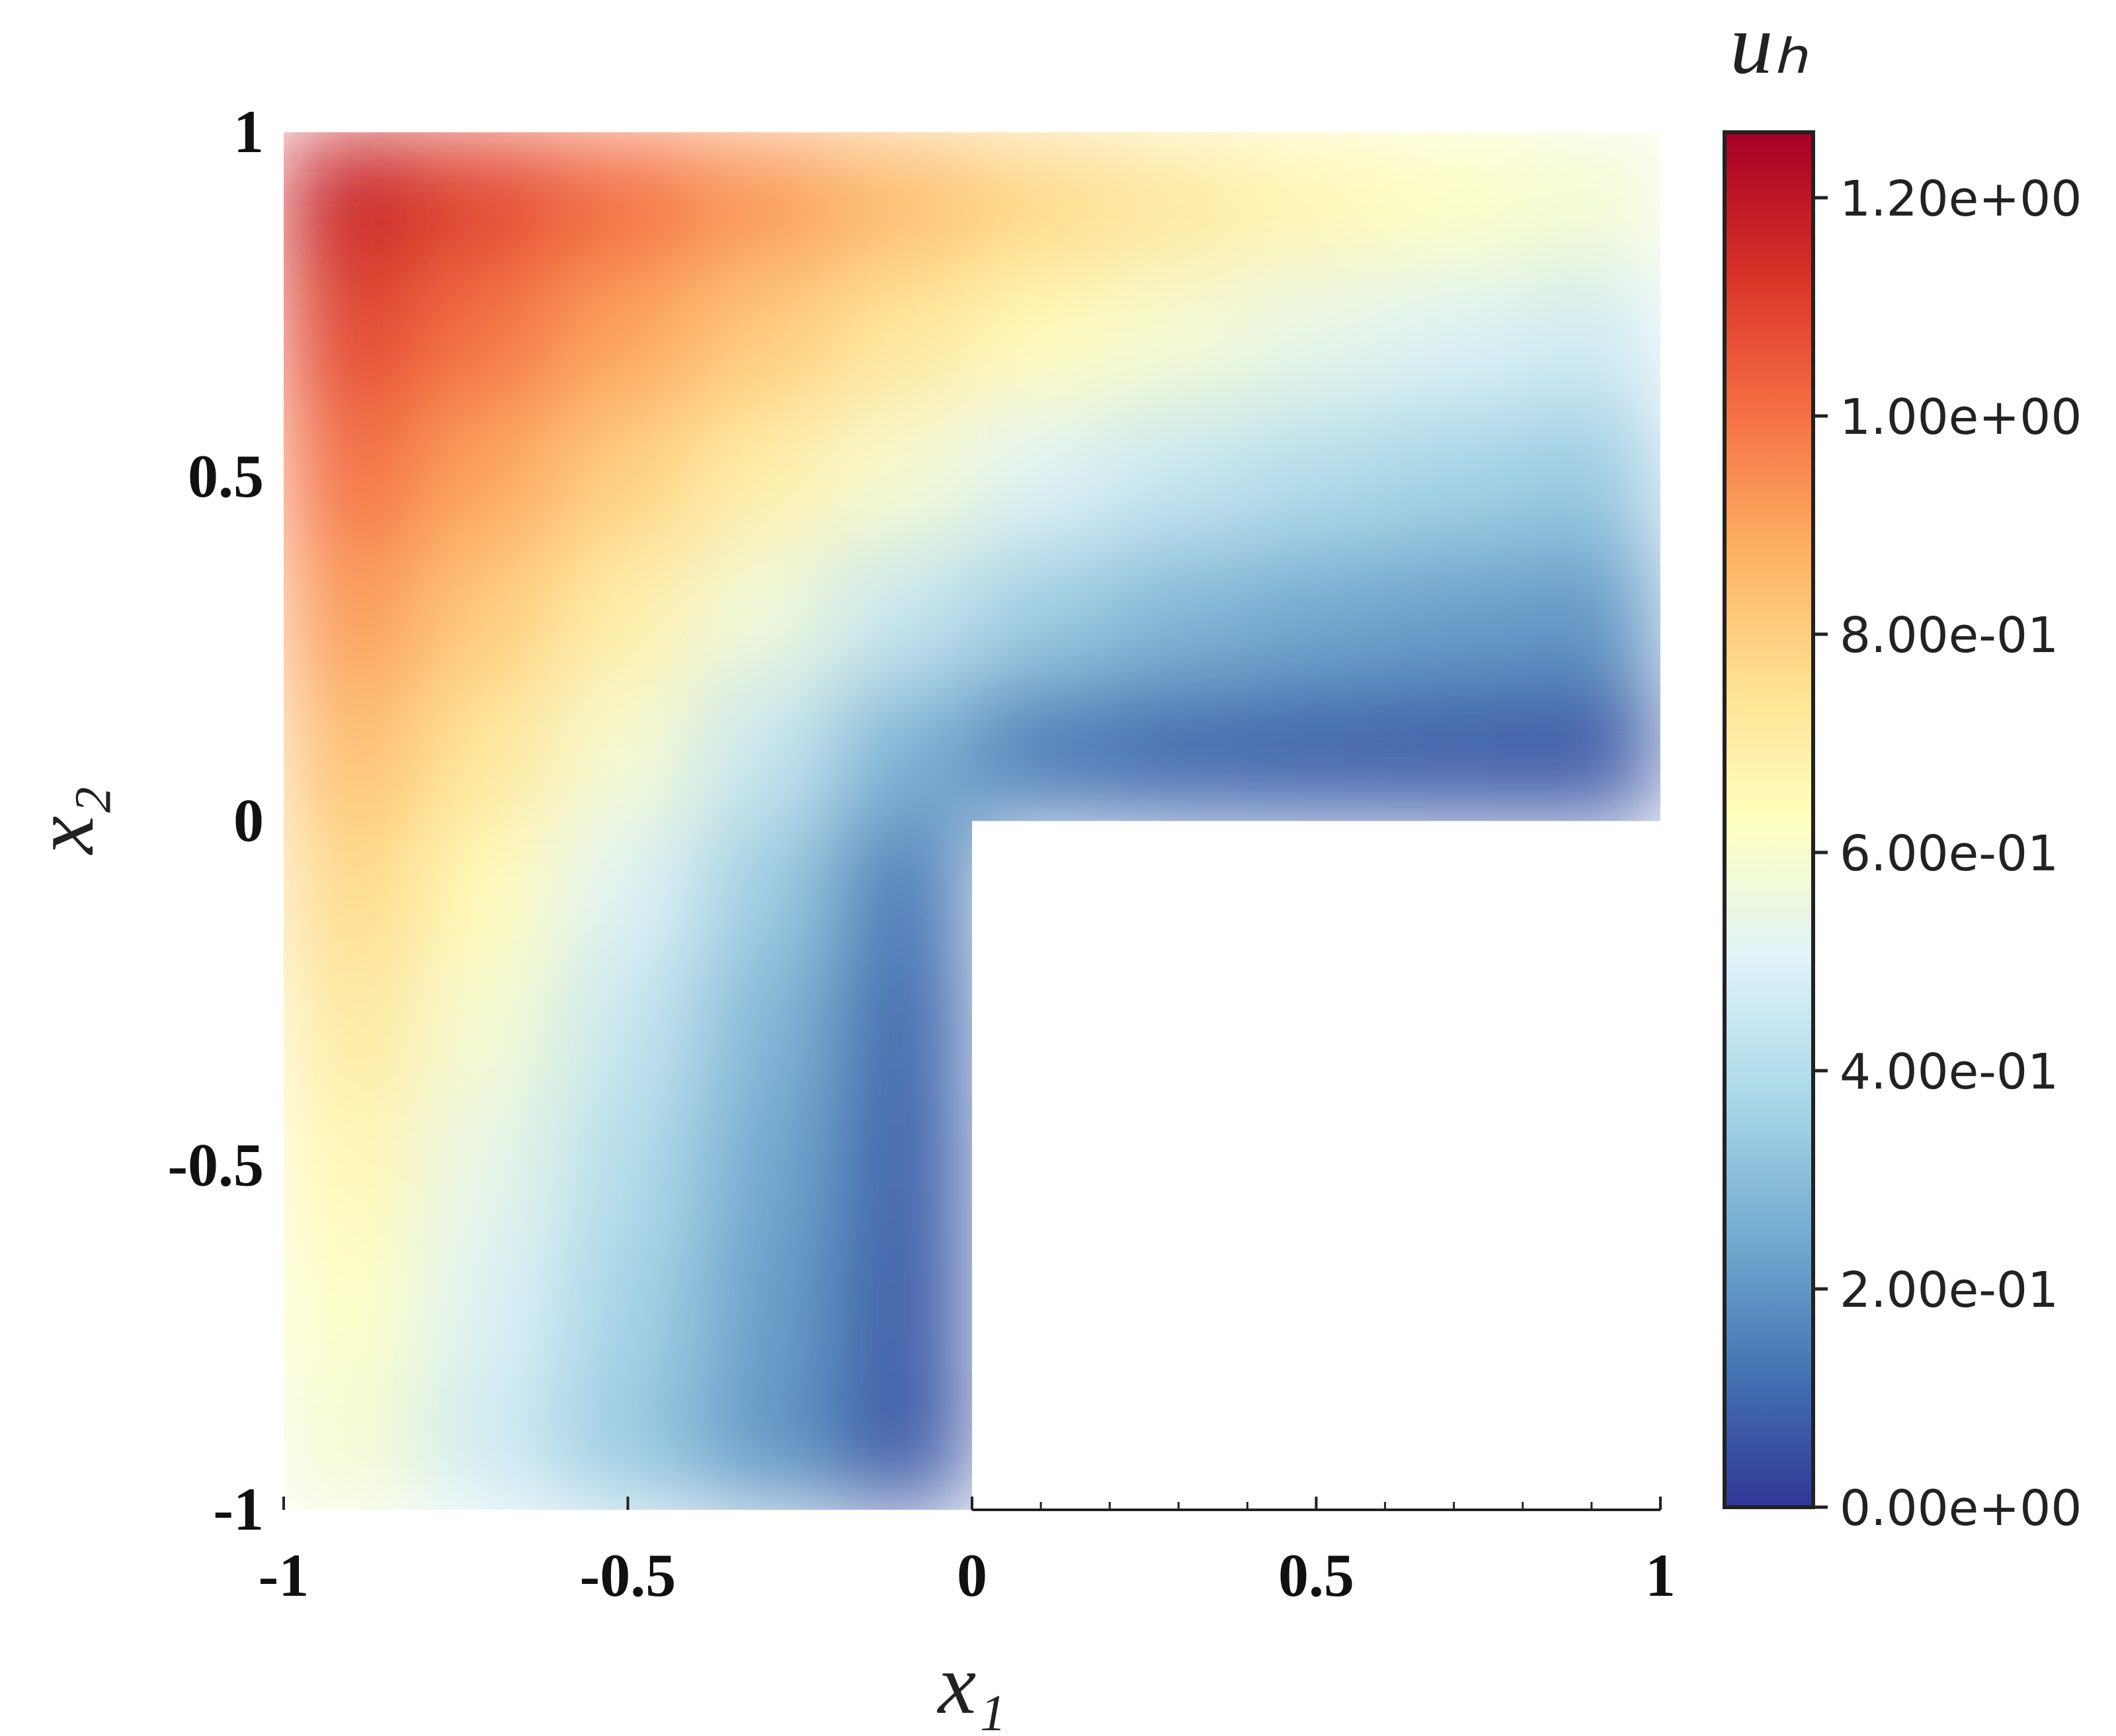 Image resolution: width=2116 pixels, height=1736 pixels. I want to click on x-tick-label: 0, so click(972, 1575).